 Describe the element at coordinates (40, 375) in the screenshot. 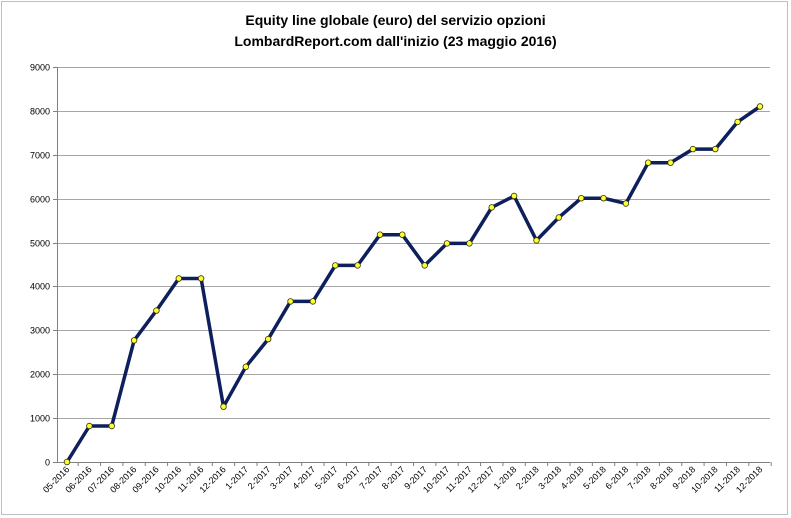

I see `y-tick-label: 2000` at that location.